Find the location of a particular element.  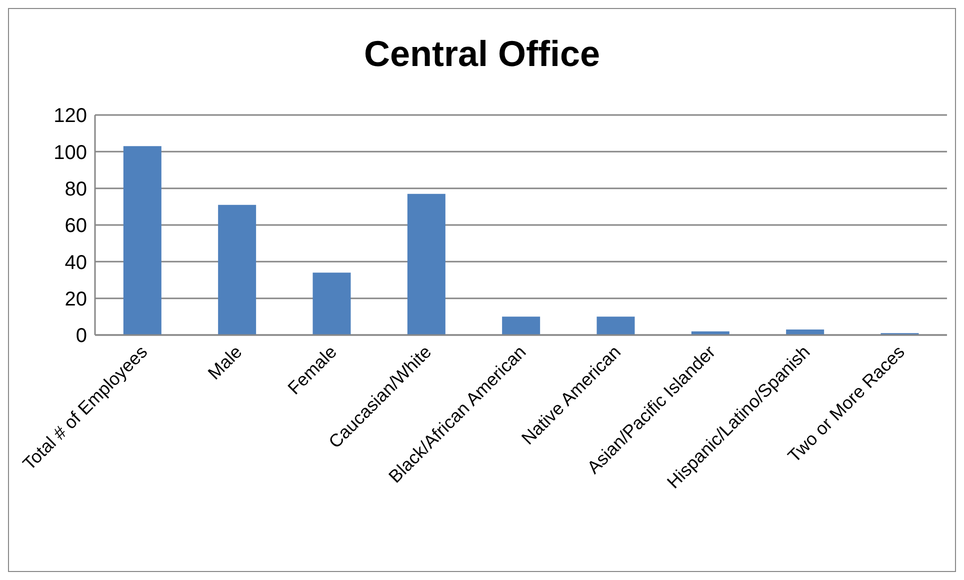

y-tick-label: 60 is located at coordinates (75, 226).